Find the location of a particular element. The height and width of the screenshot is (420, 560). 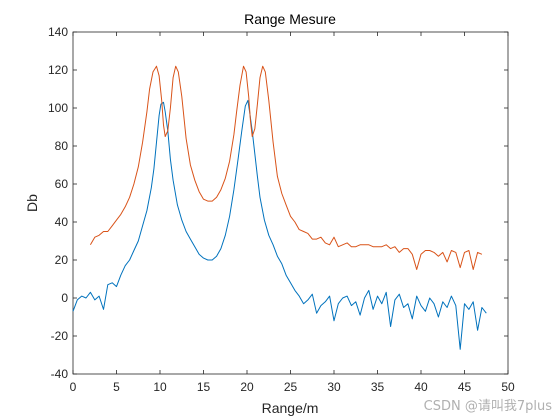

x-tick-label: 45 is located at coordinates (465, 387).